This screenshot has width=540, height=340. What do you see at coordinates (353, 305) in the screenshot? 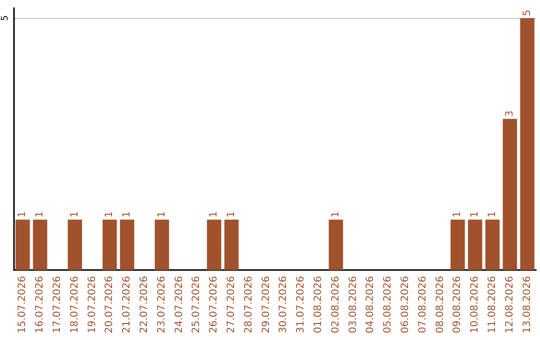
I see `x-tick-label: 03.08.2026` at bounding box center [353, 305].